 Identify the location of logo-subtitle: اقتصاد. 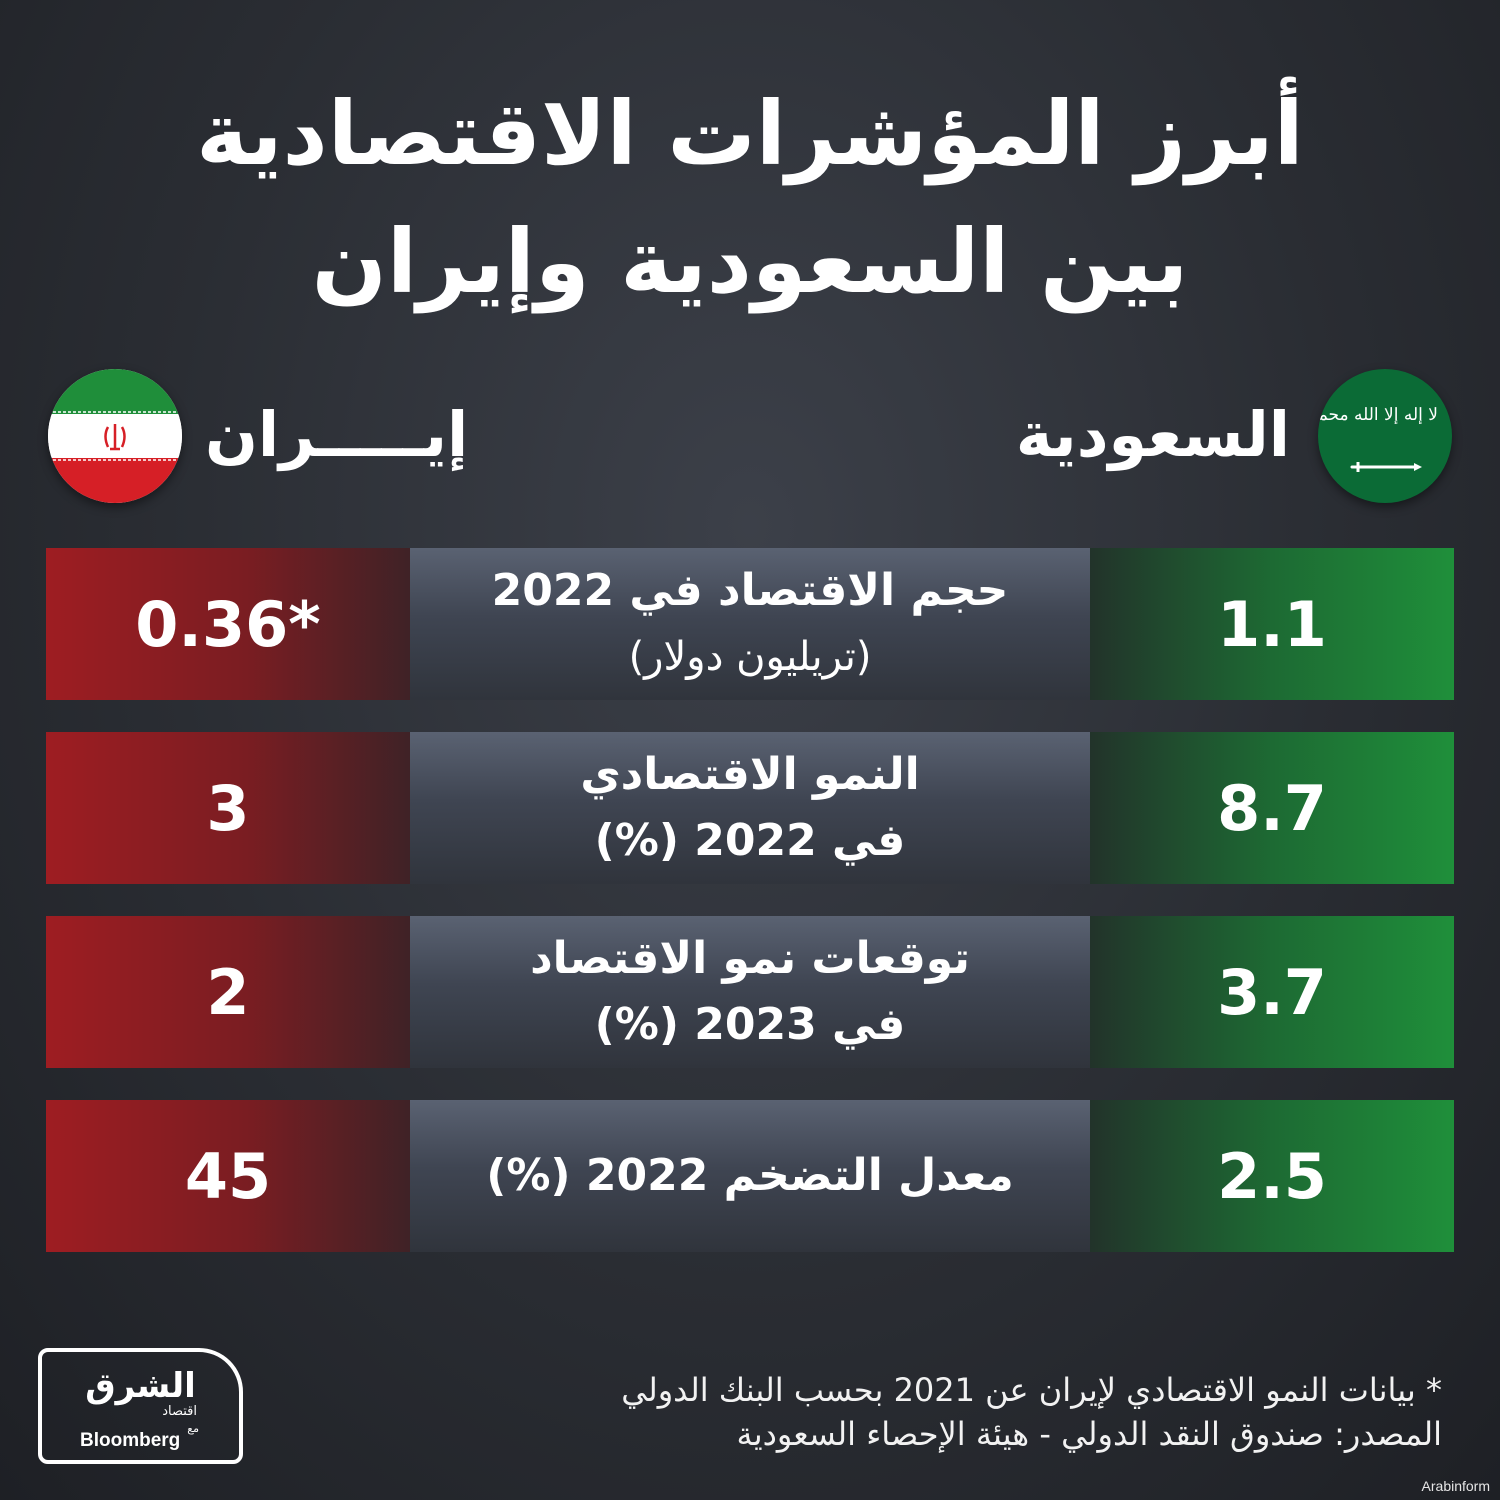
(179, 1411).